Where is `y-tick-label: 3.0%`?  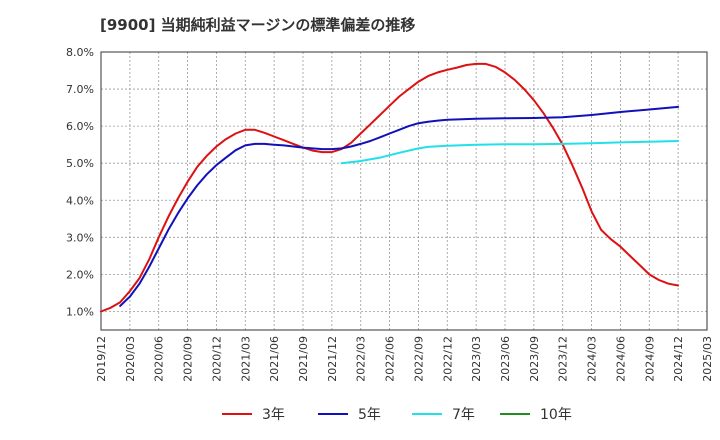 y-tick-label: 3.0% is located at coordinates (80, 237).